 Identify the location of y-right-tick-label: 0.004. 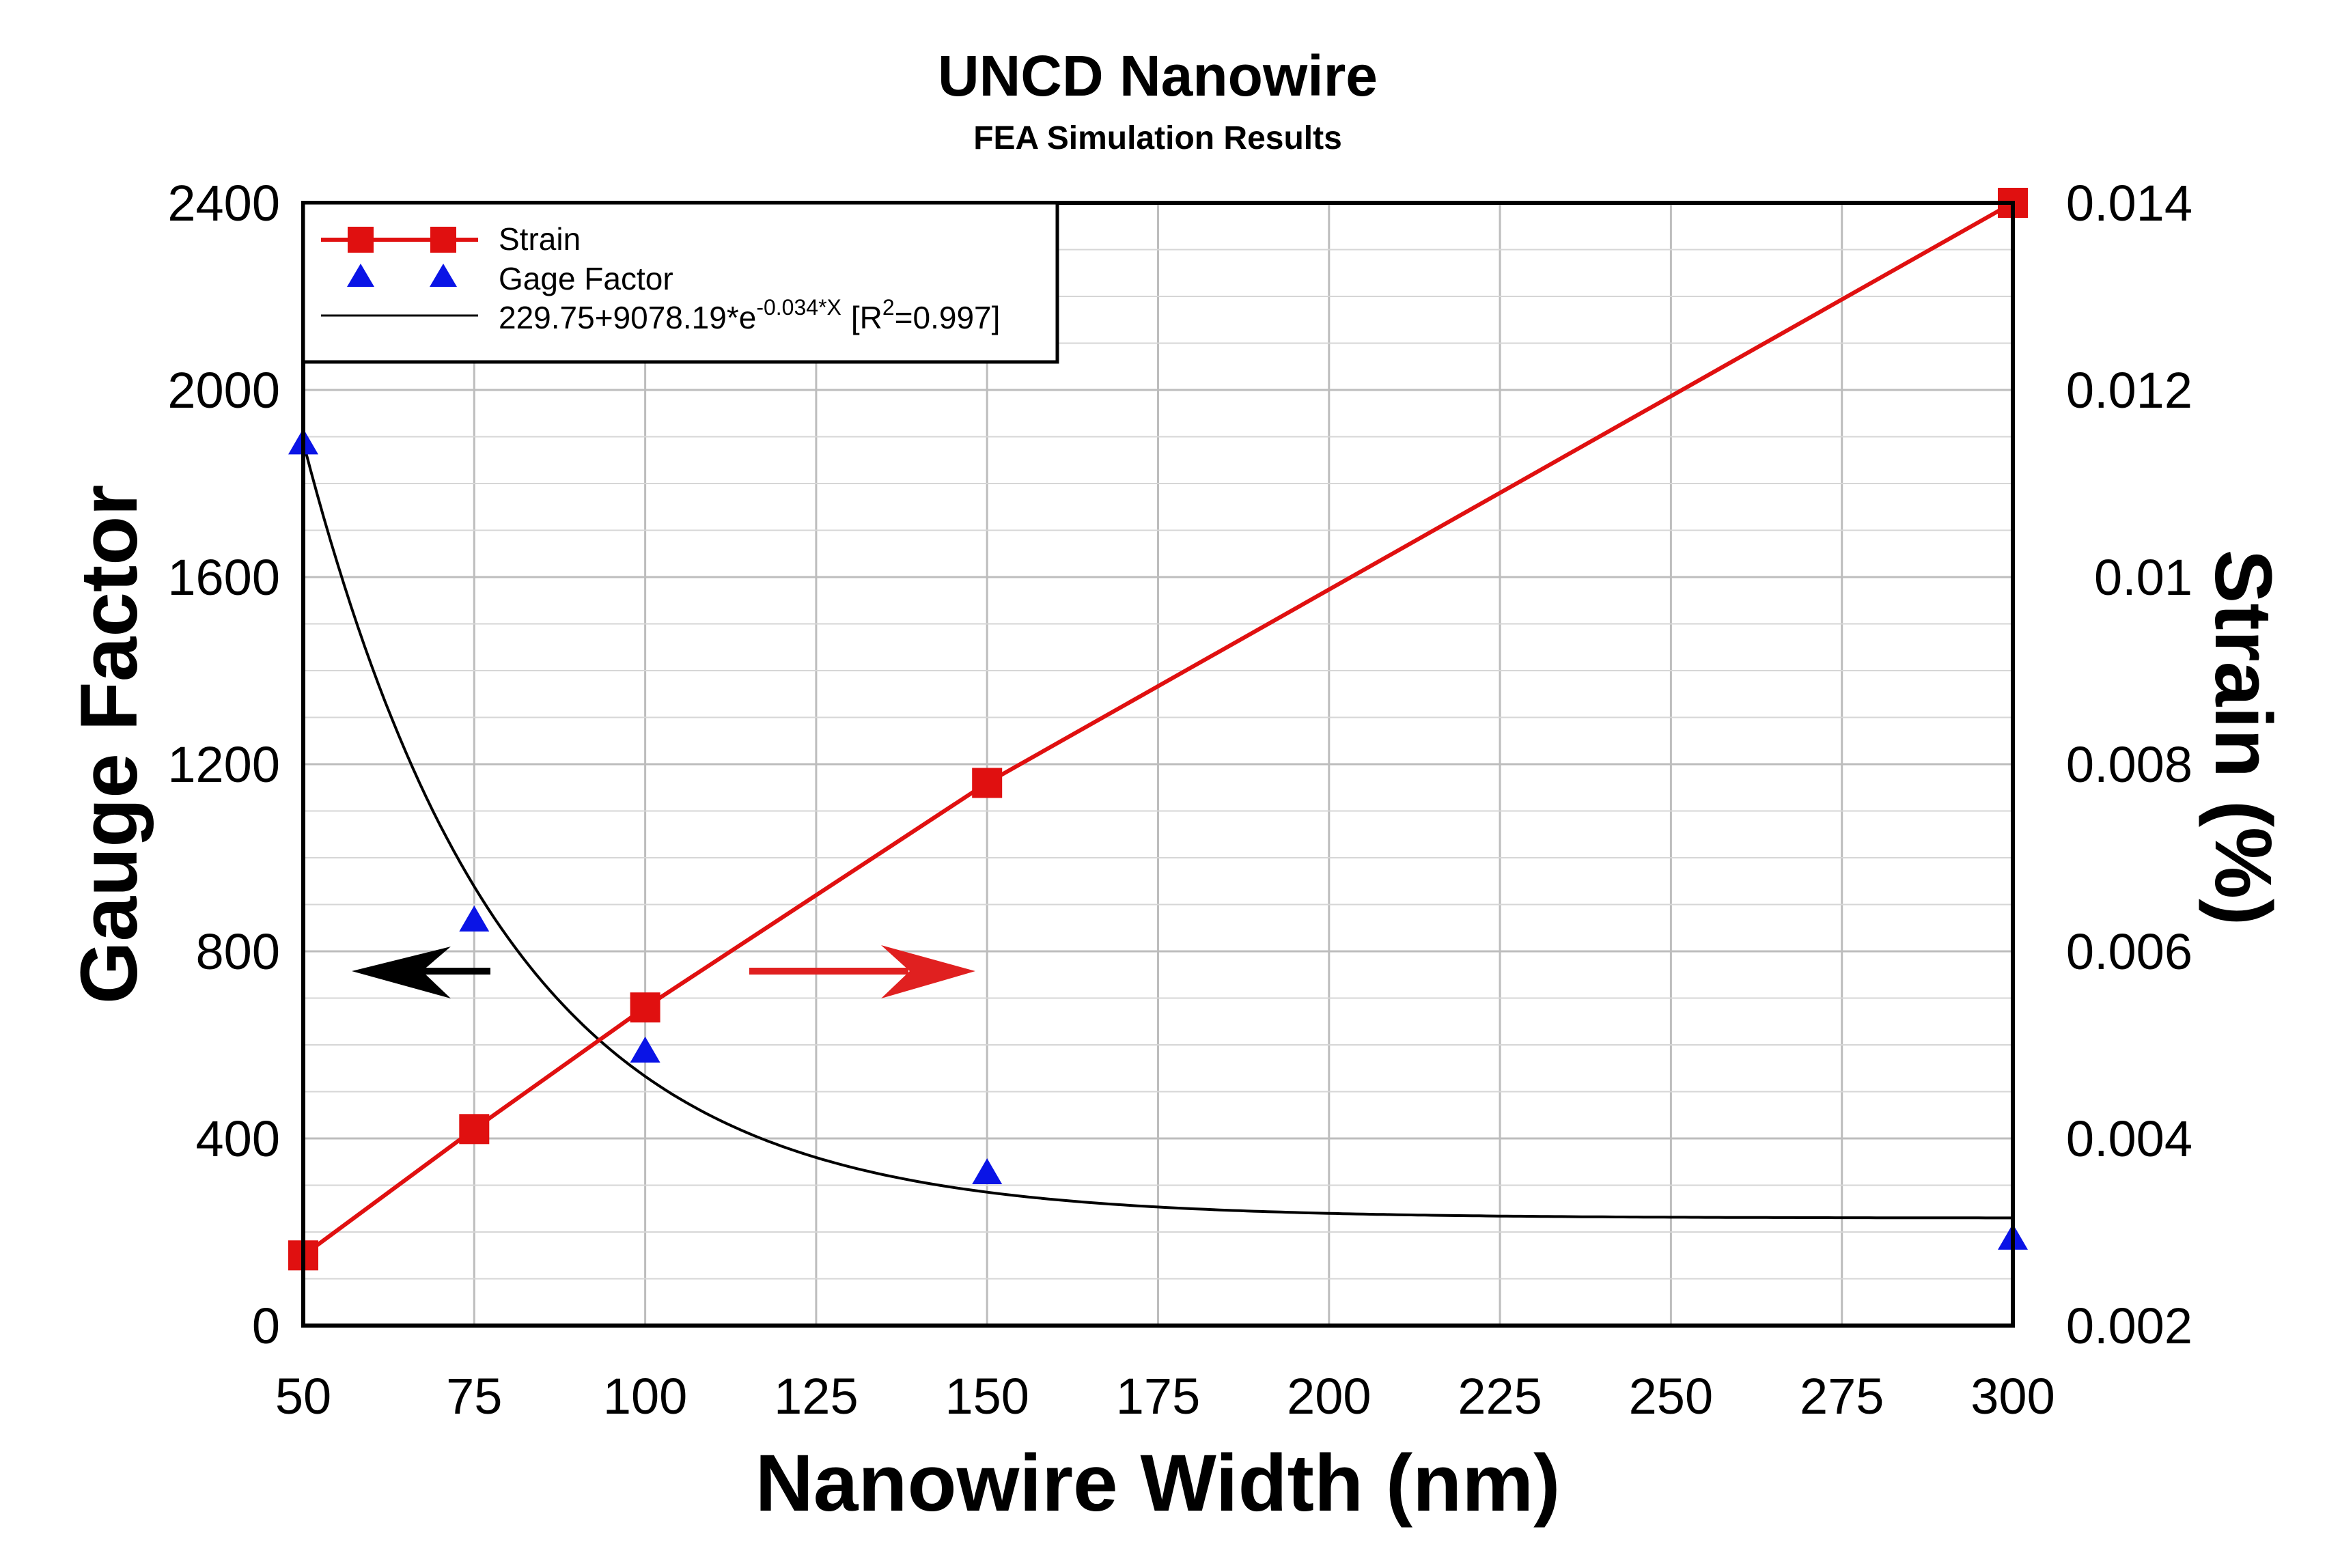
(2129, 1138).